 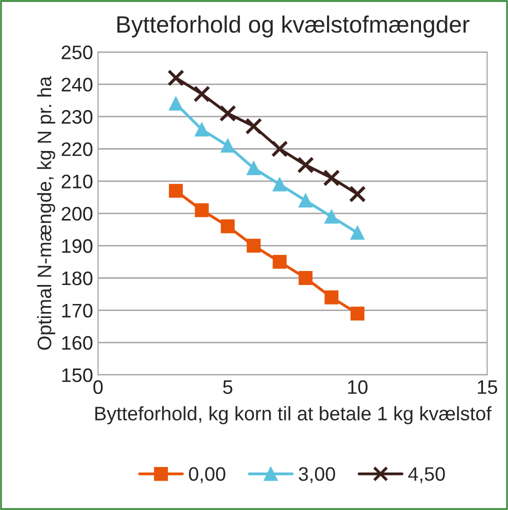 What do you see at coordinates (98, 387) in the screenshot?
I see `x-tick-label: 0` at bounding box center [98, 387].